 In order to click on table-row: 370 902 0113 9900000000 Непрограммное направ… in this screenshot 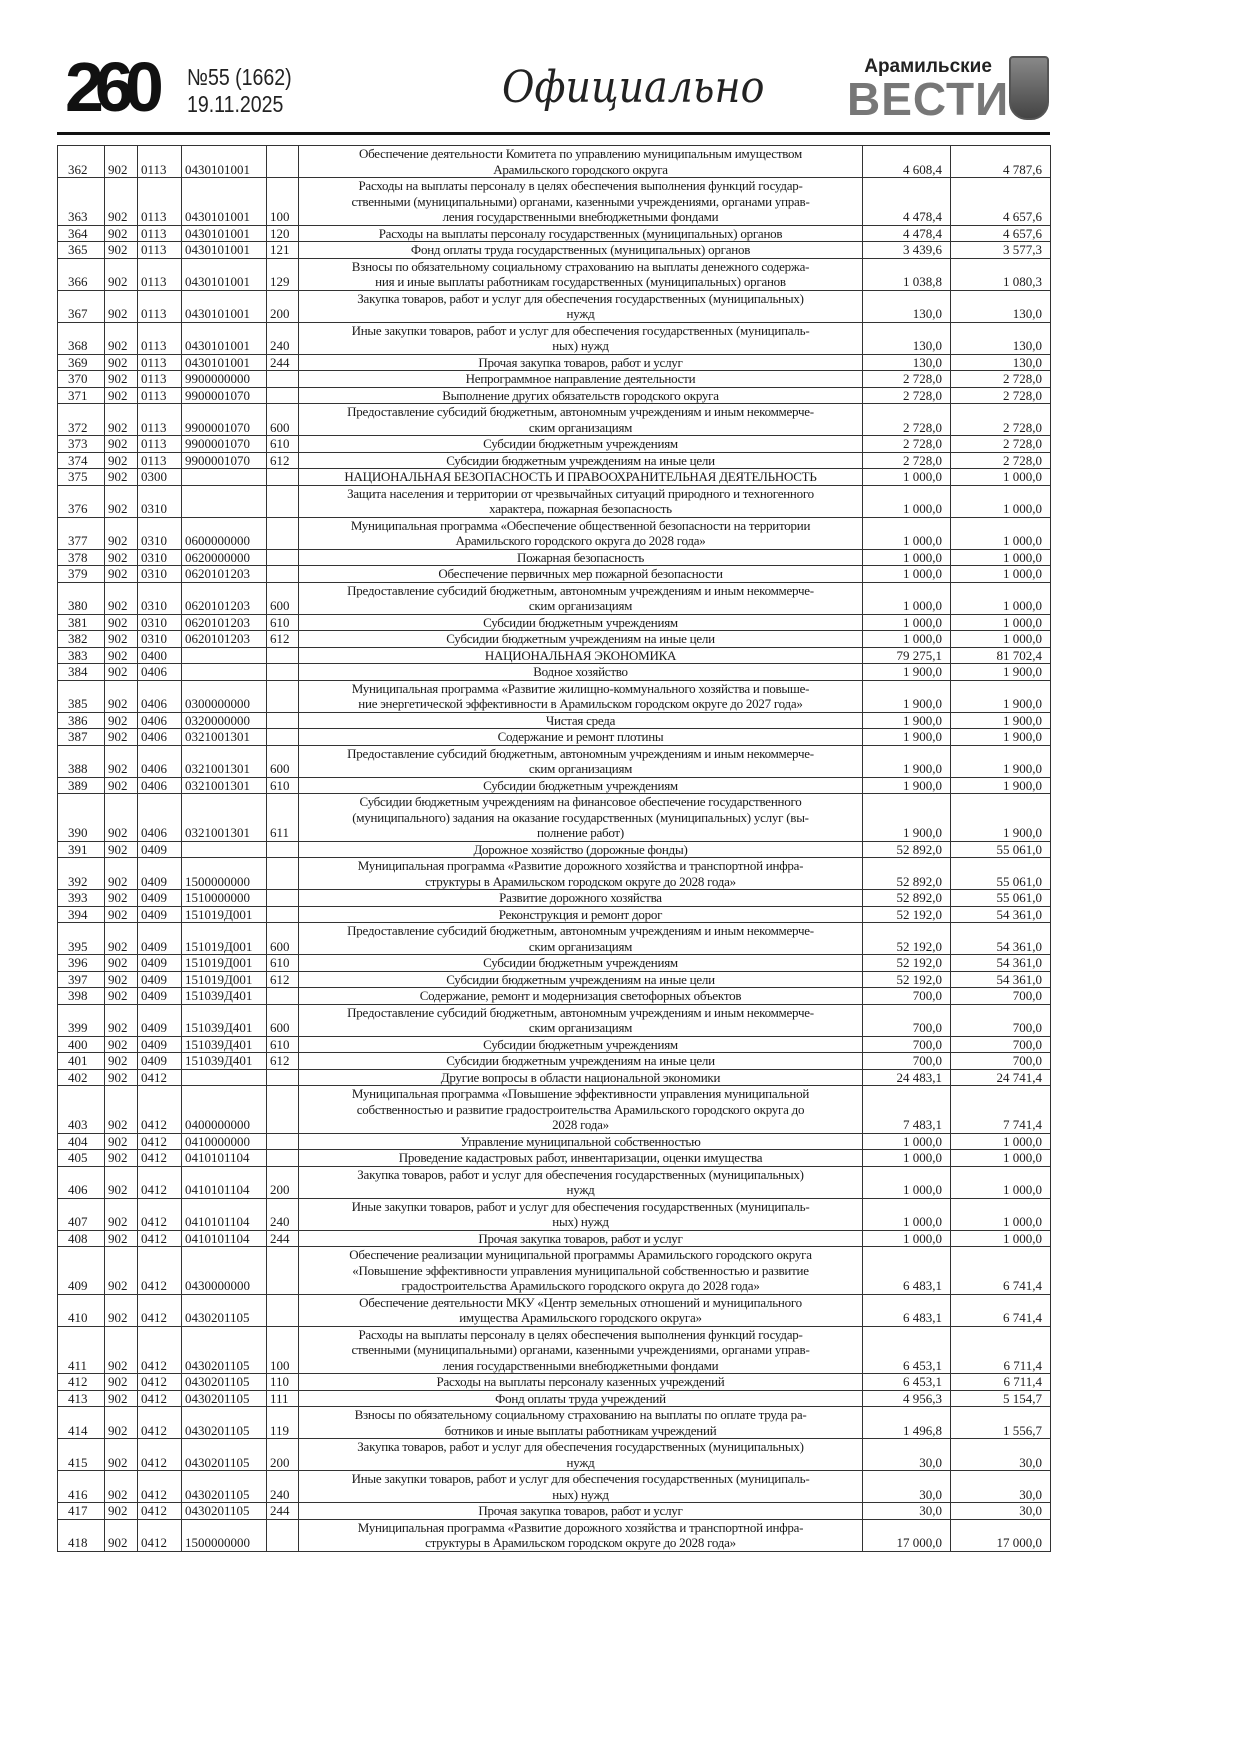, I will do `click(554, 379)`.